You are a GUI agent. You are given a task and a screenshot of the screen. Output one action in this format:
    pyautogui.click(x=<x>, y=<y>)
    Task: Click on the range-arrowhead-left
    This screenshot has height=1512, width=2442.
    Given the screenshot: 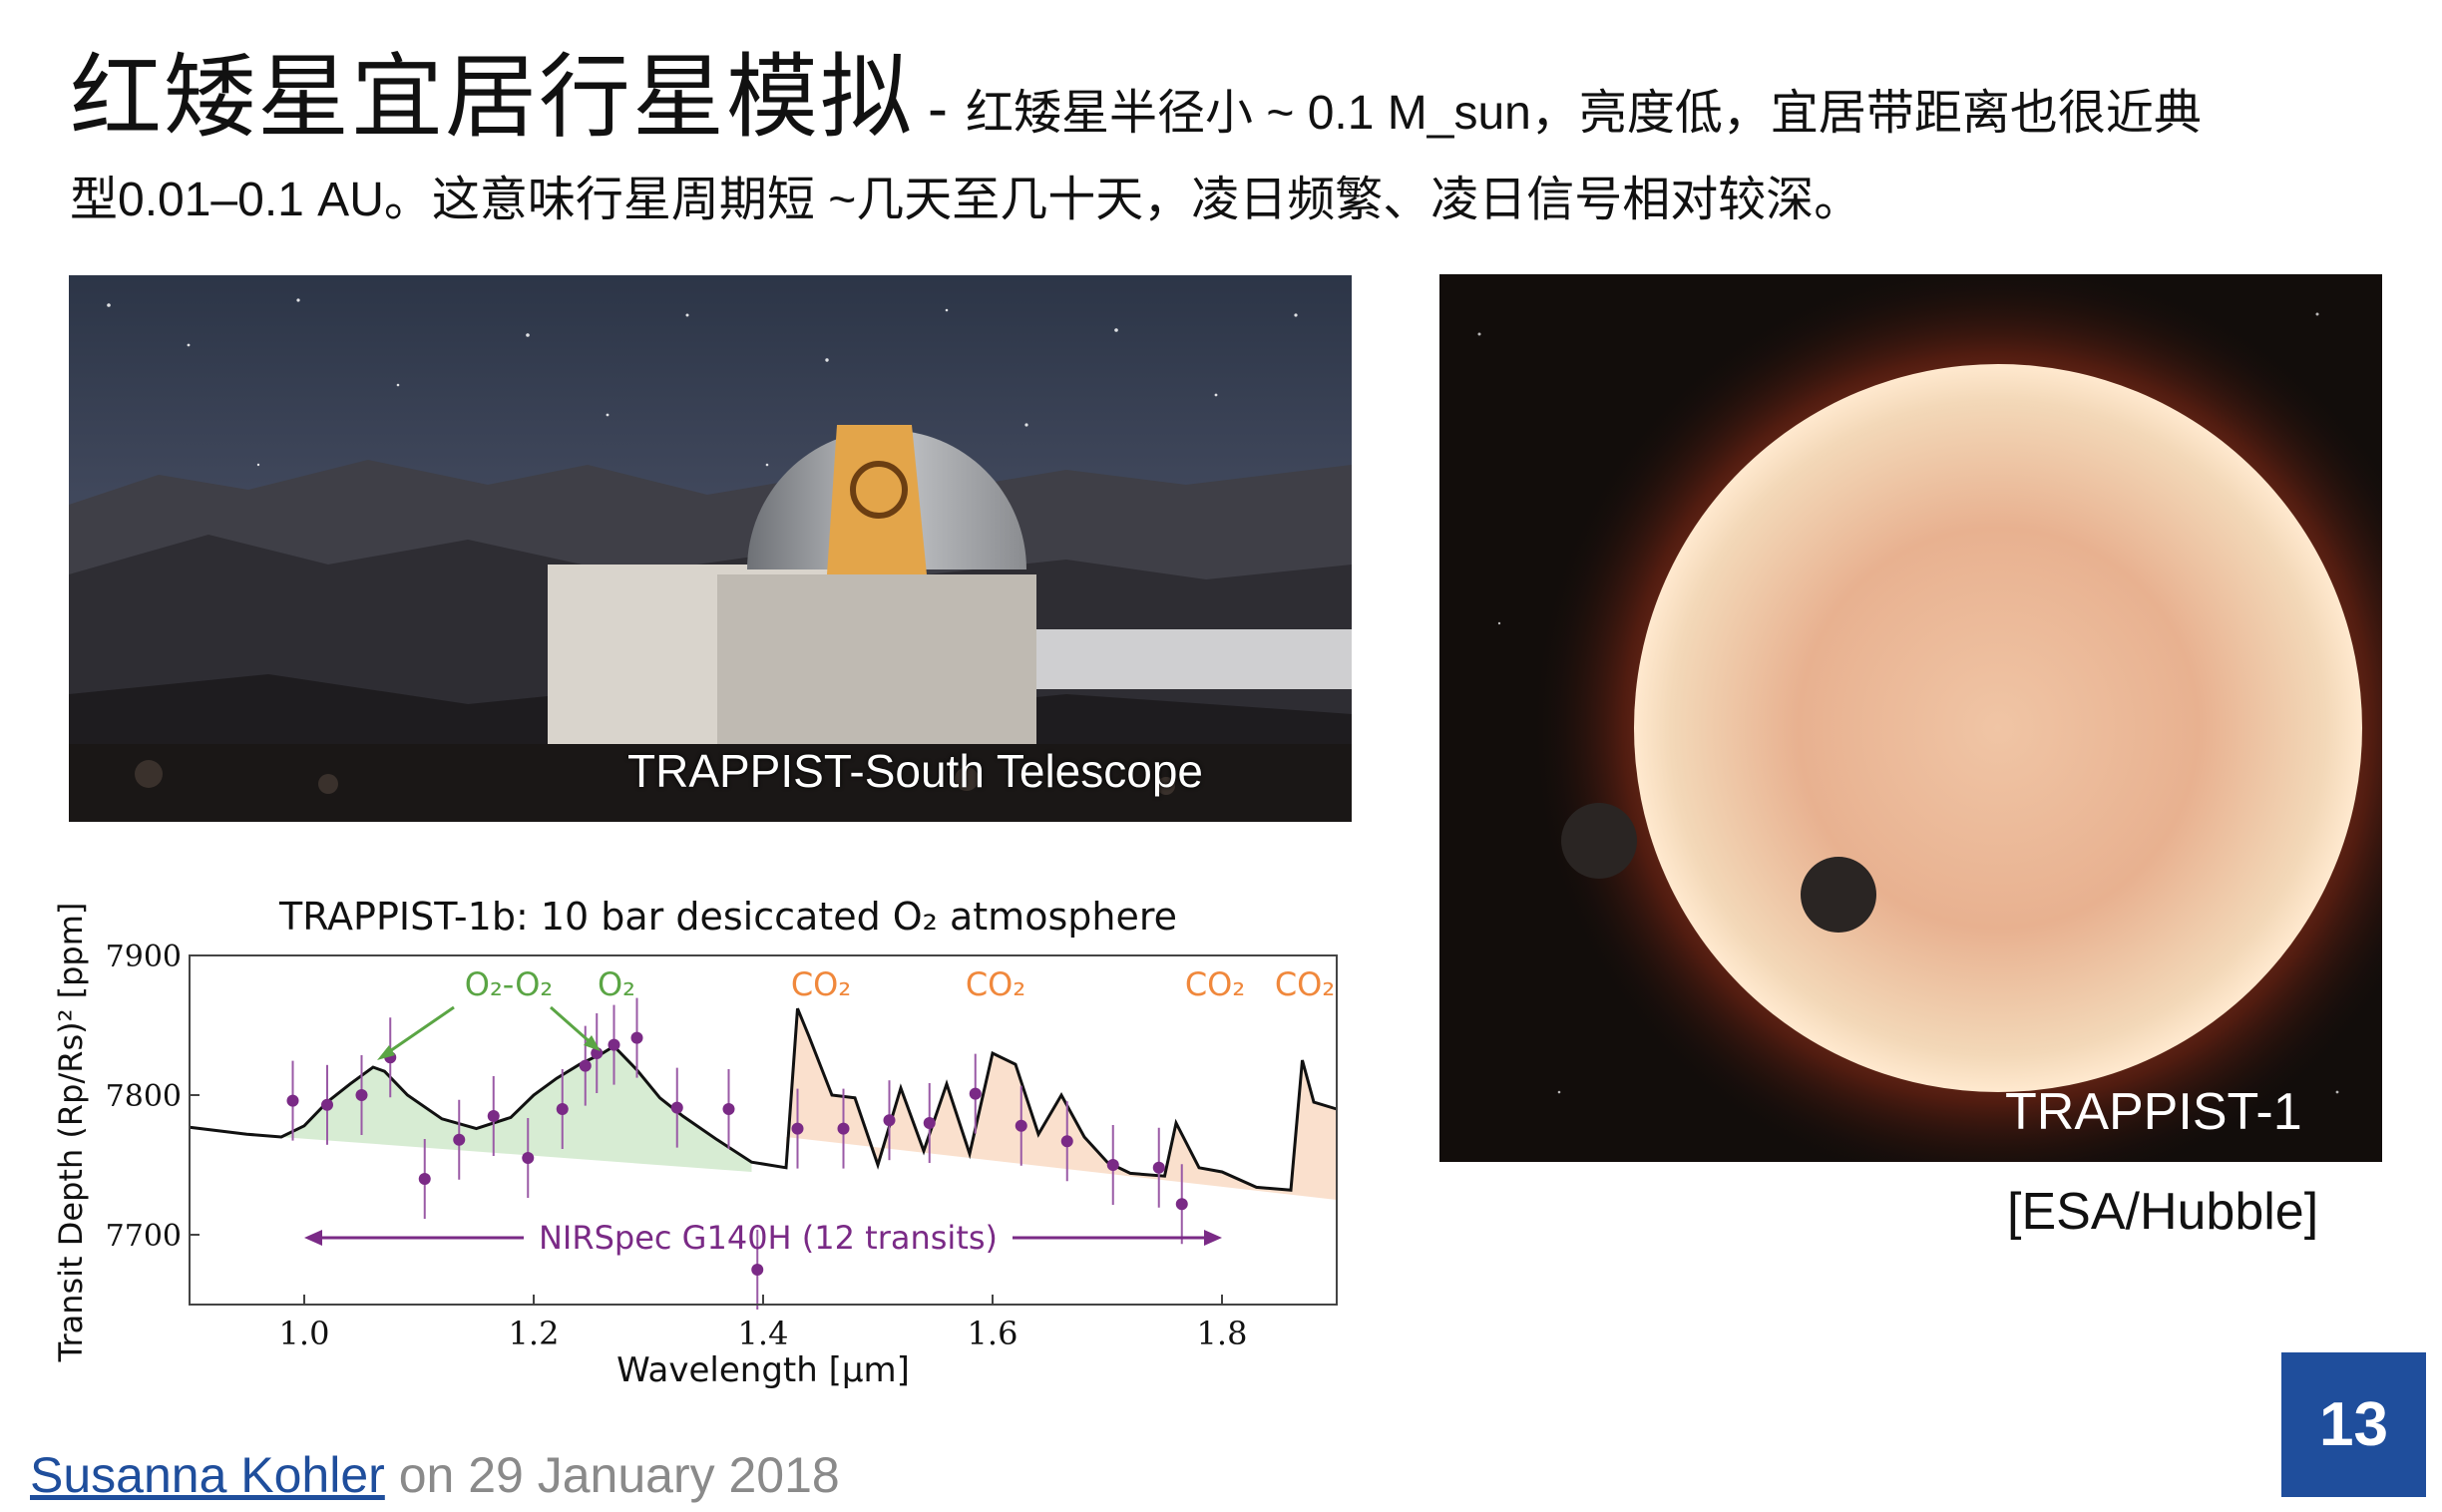 What is the action you would take?
    pyautogui.click(x=313, y=1238)
    